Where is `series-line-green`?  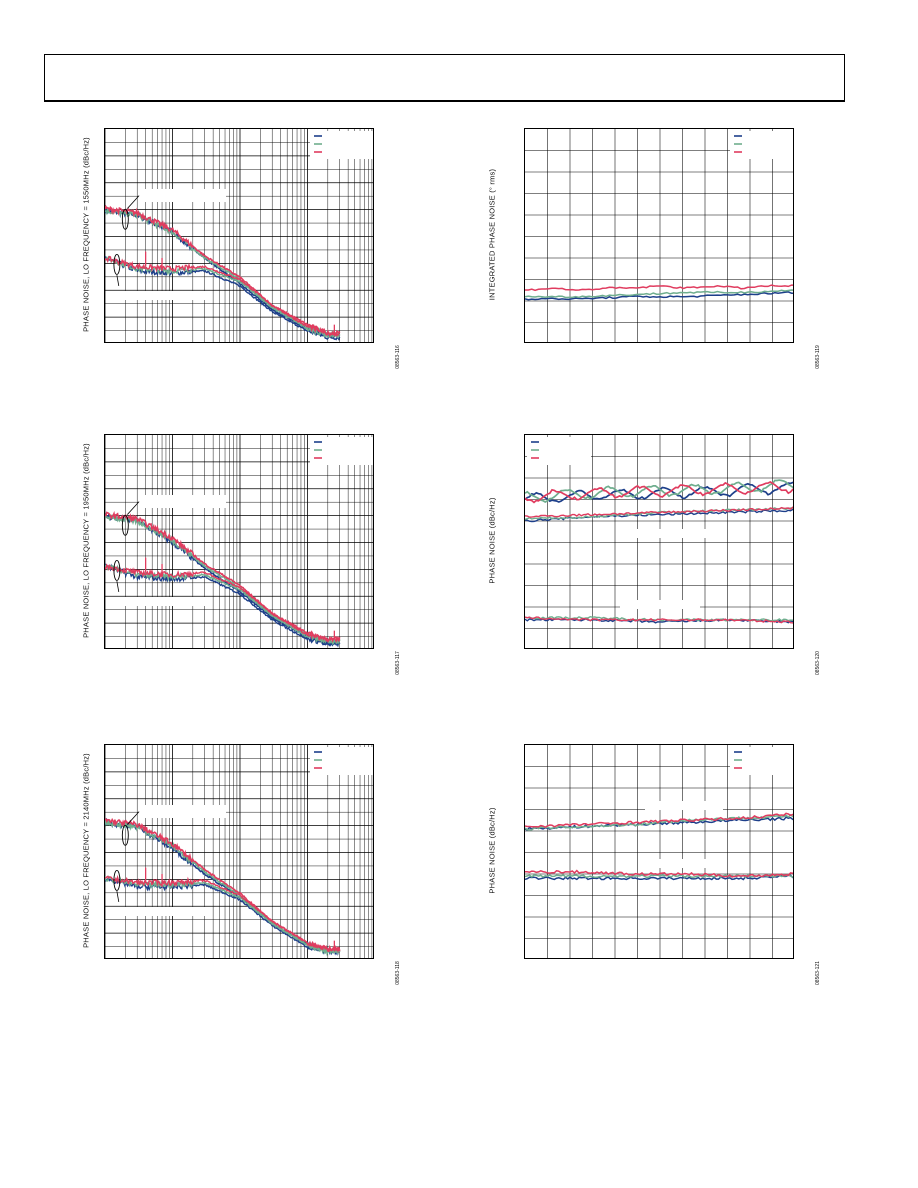
series-line-green is located at coordinates (659, 294).